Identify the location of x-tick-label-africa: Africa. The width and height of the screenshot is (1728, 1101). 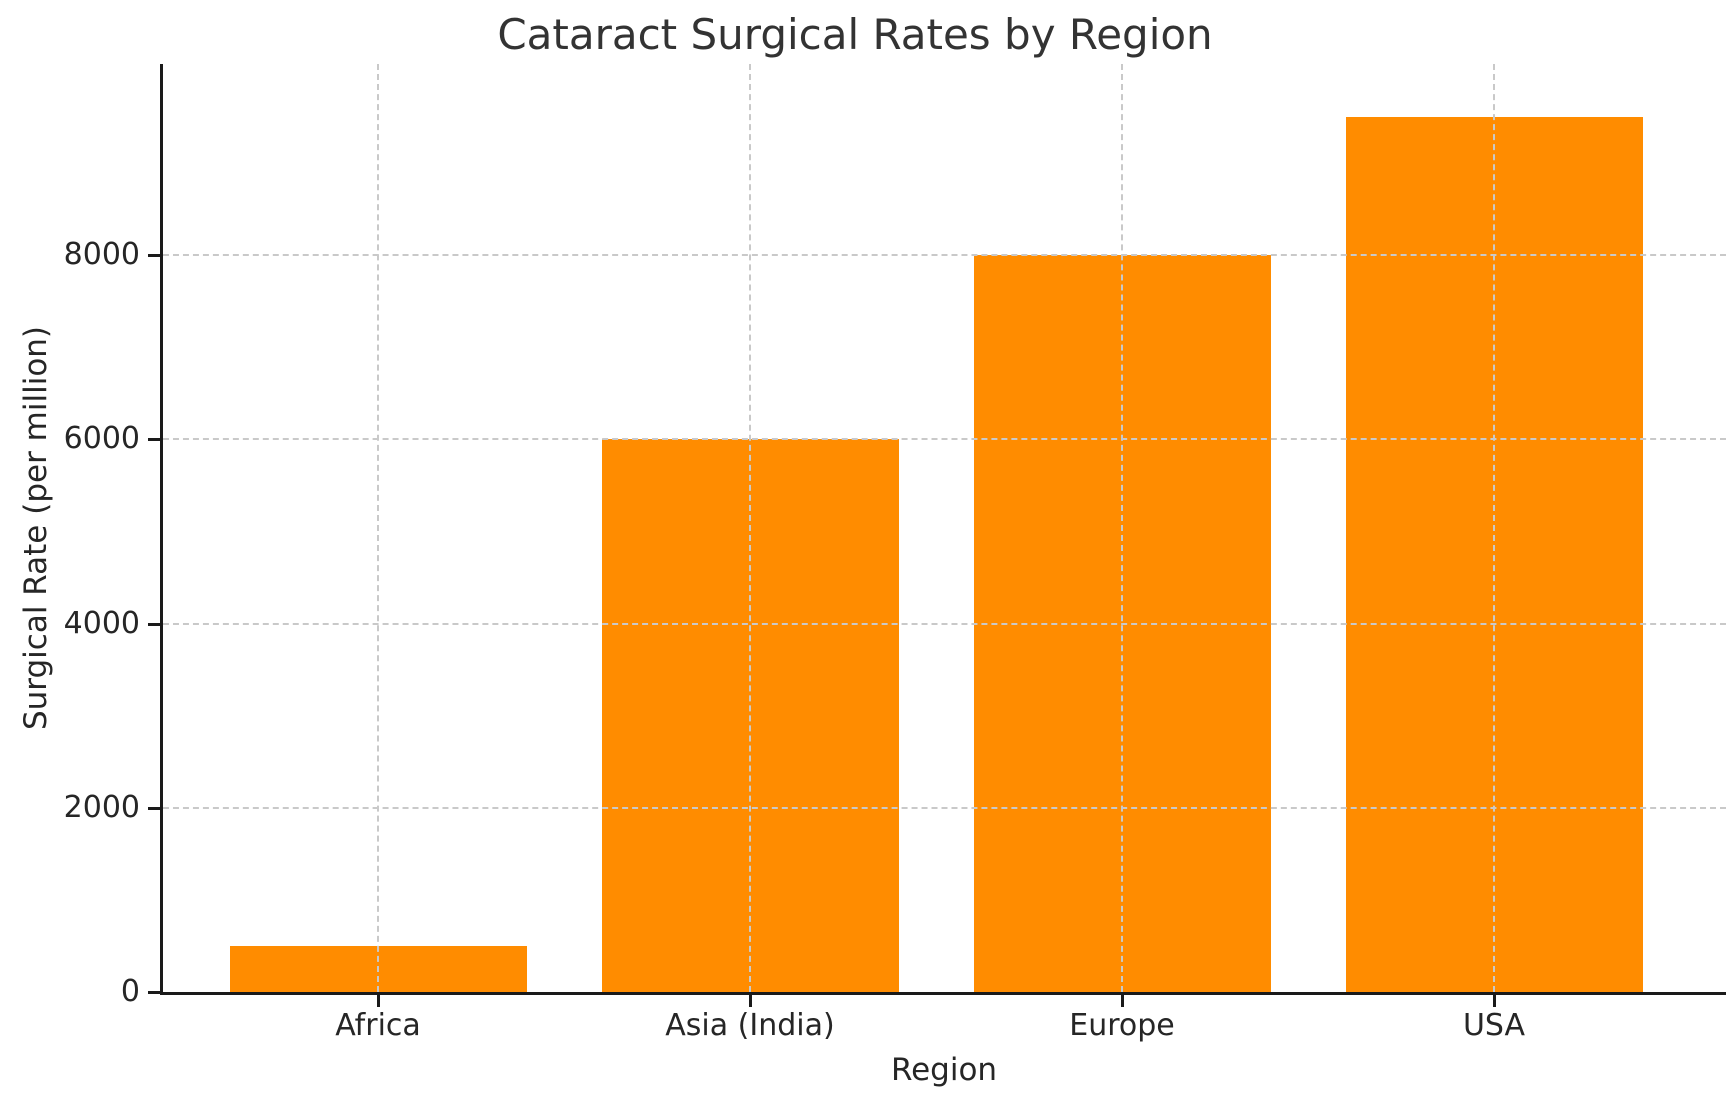
(378, 1025).